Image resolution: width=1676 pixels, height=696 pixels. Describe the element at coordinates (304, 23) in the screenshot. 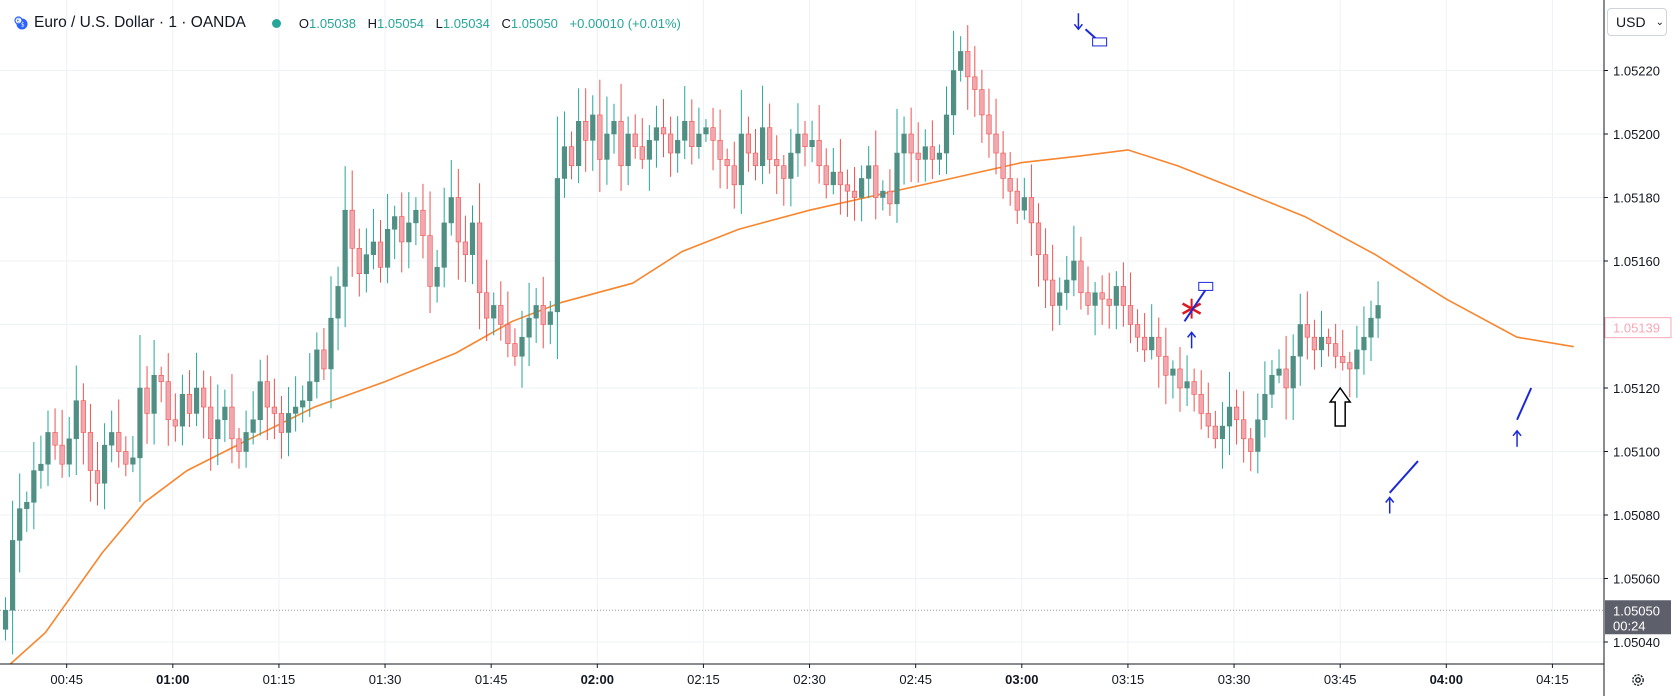

I see `open-label: O` at that location.